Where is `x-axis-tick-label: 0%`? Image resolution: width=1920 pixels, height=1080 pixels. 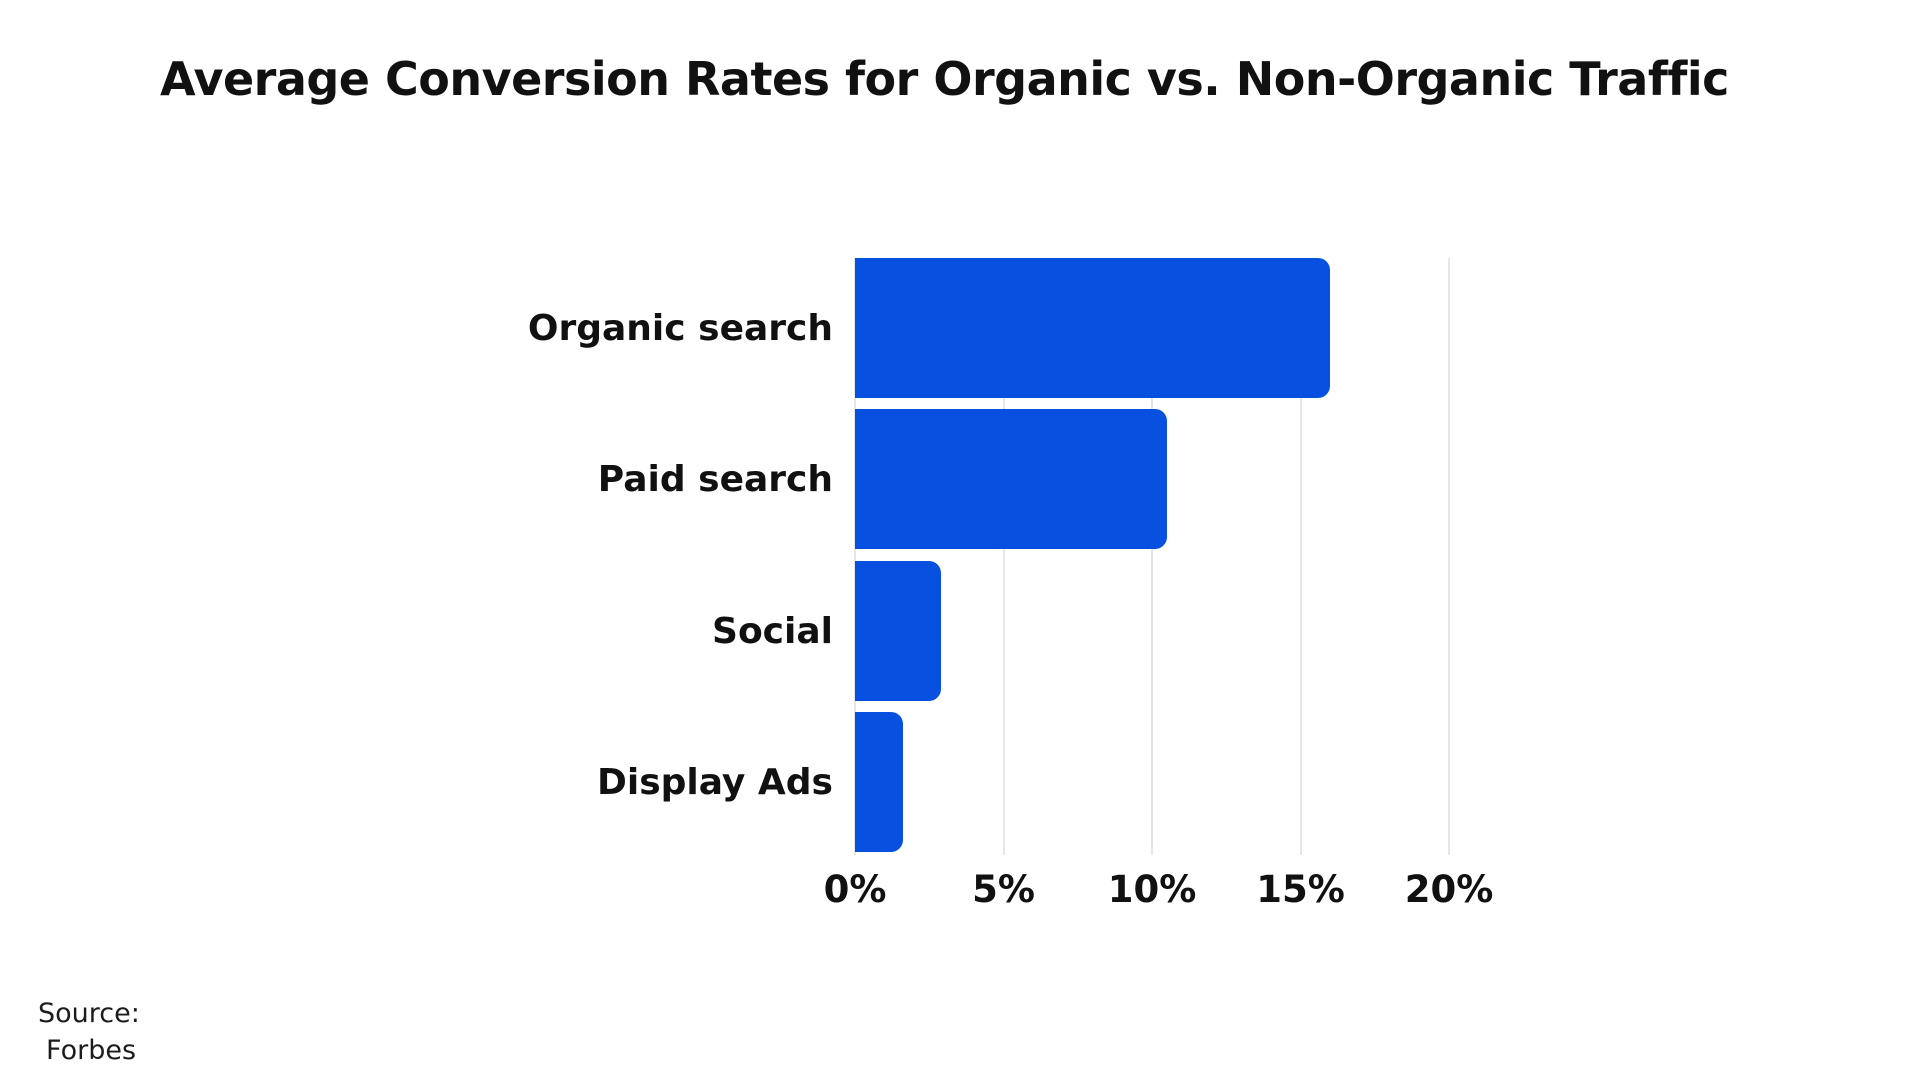 x-axis-tick-label: 0% is located at coordinates (855, 889).